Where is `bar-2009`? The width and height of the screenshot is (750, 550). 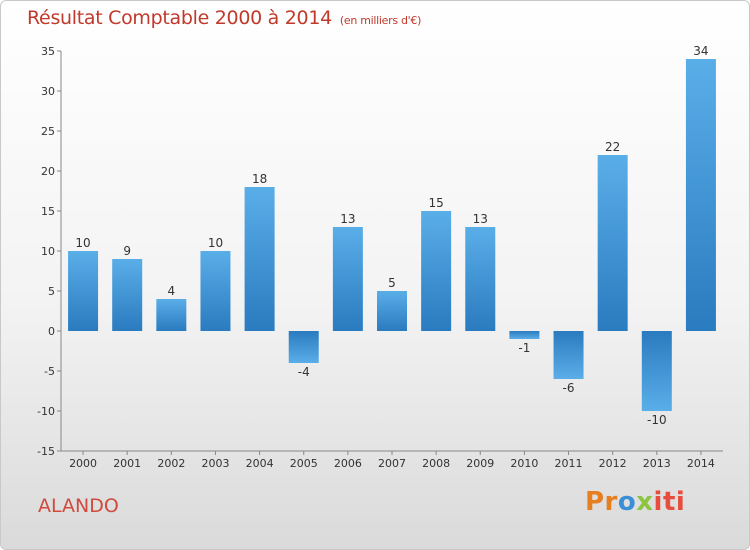
bar-2009 is located at coordinates (480, 279).